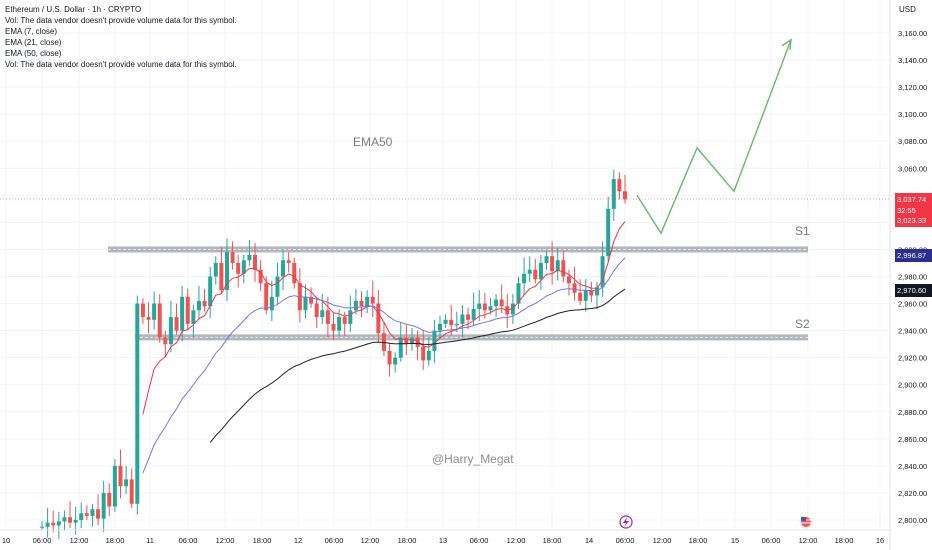 The width and height of the screenshot is (932, 550). I want to click on author-watermark: @Harry_Megat, so click(473, 459).